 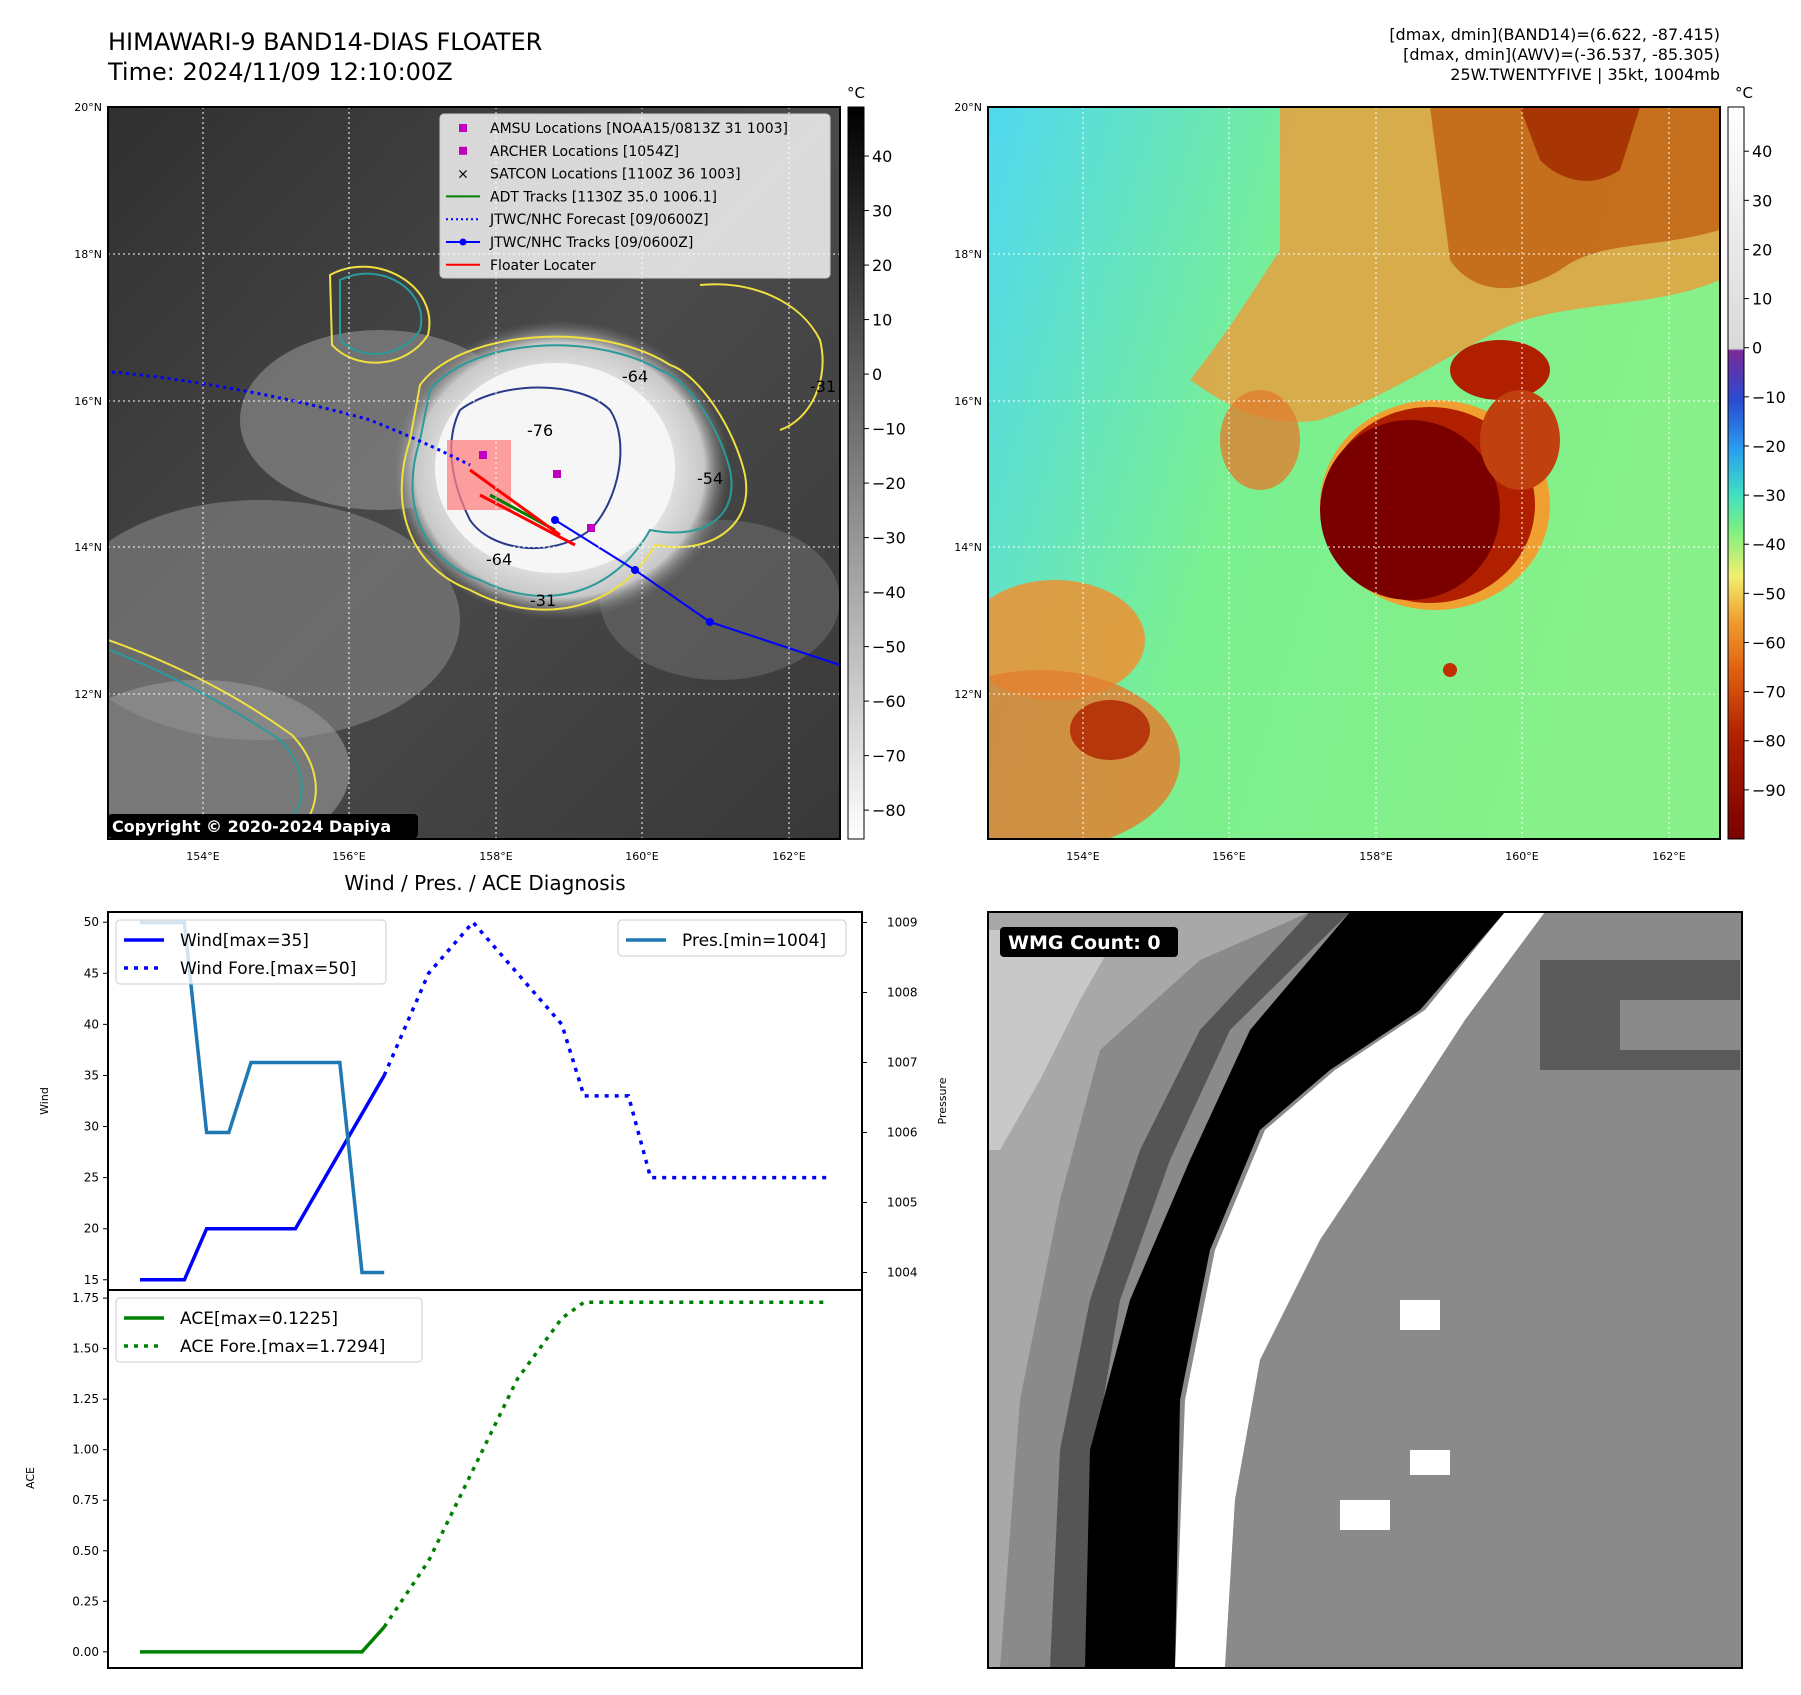 I want to click on contour-label: -31, so click(x=543, y=600).